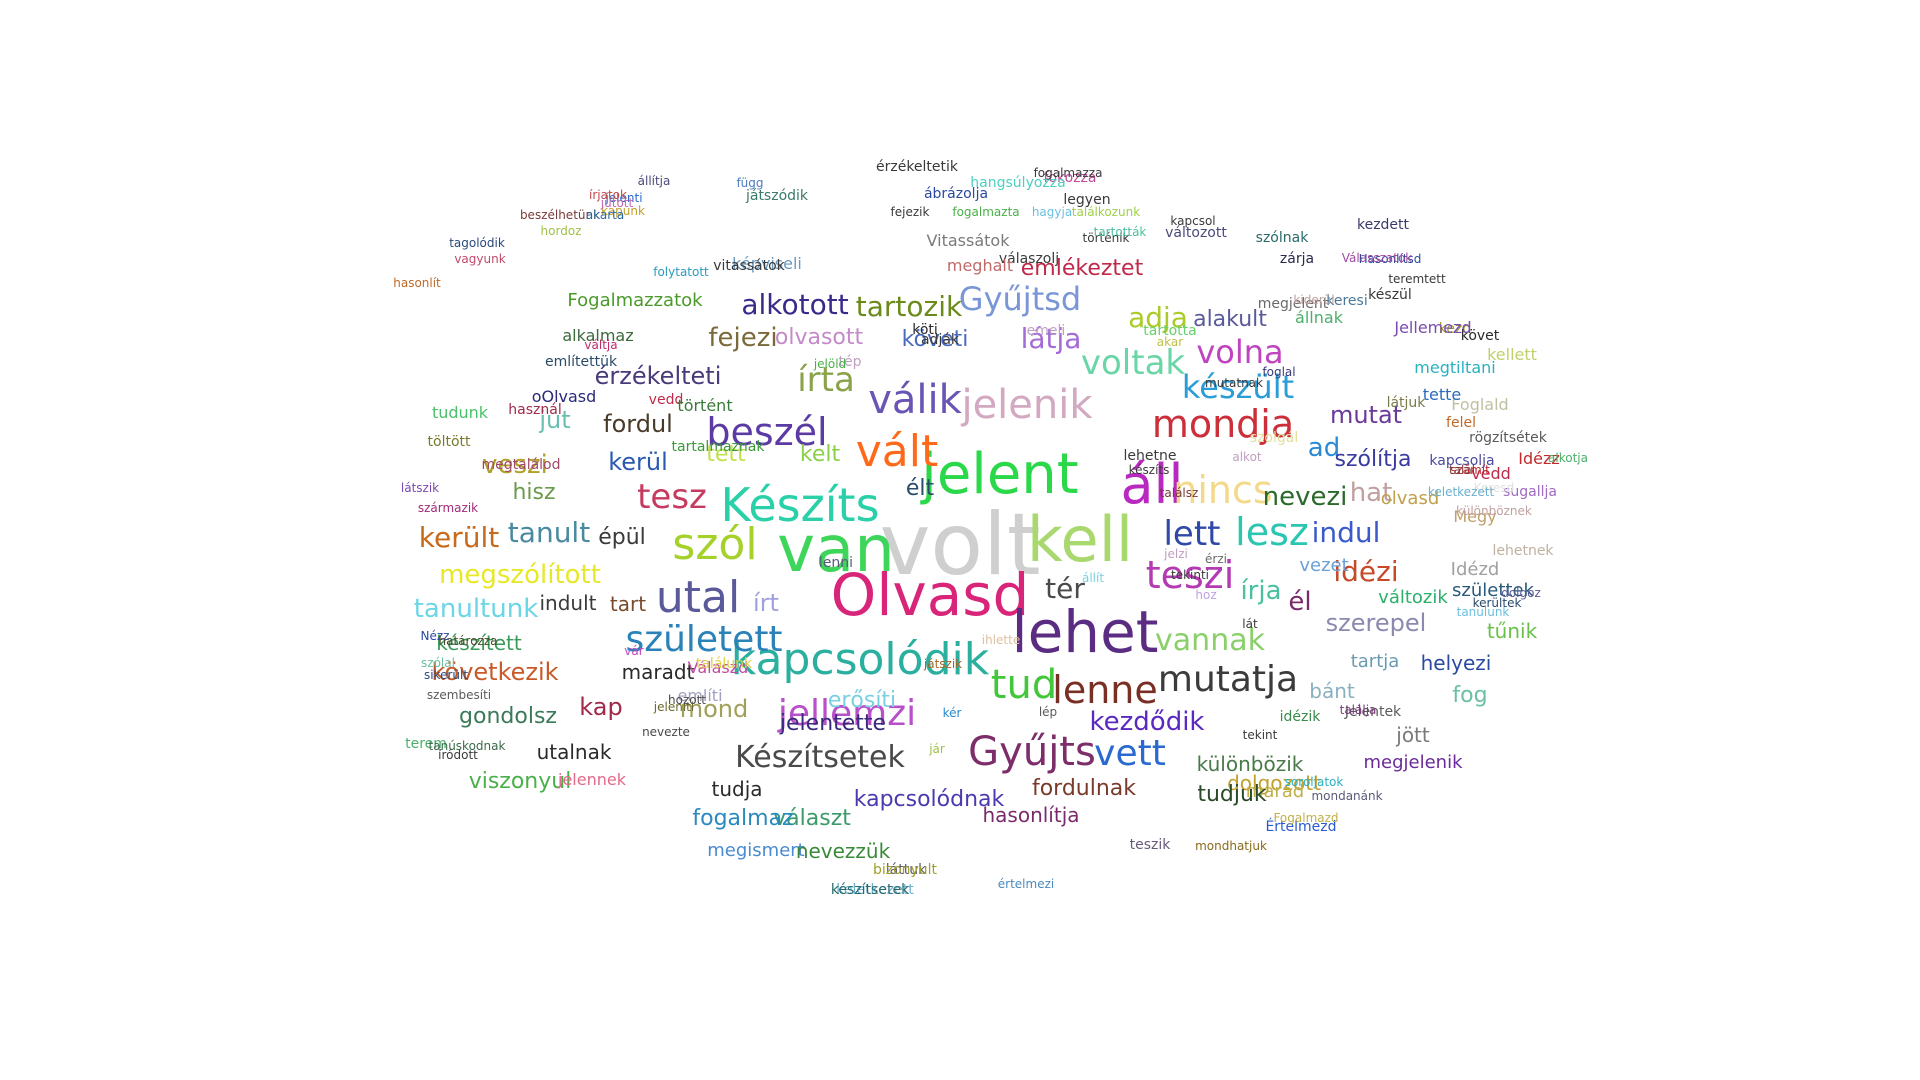 Image resolution: width=1920 pixels, height=1080 pixels. I want to click on word-158: változott, so click(1196, 233).